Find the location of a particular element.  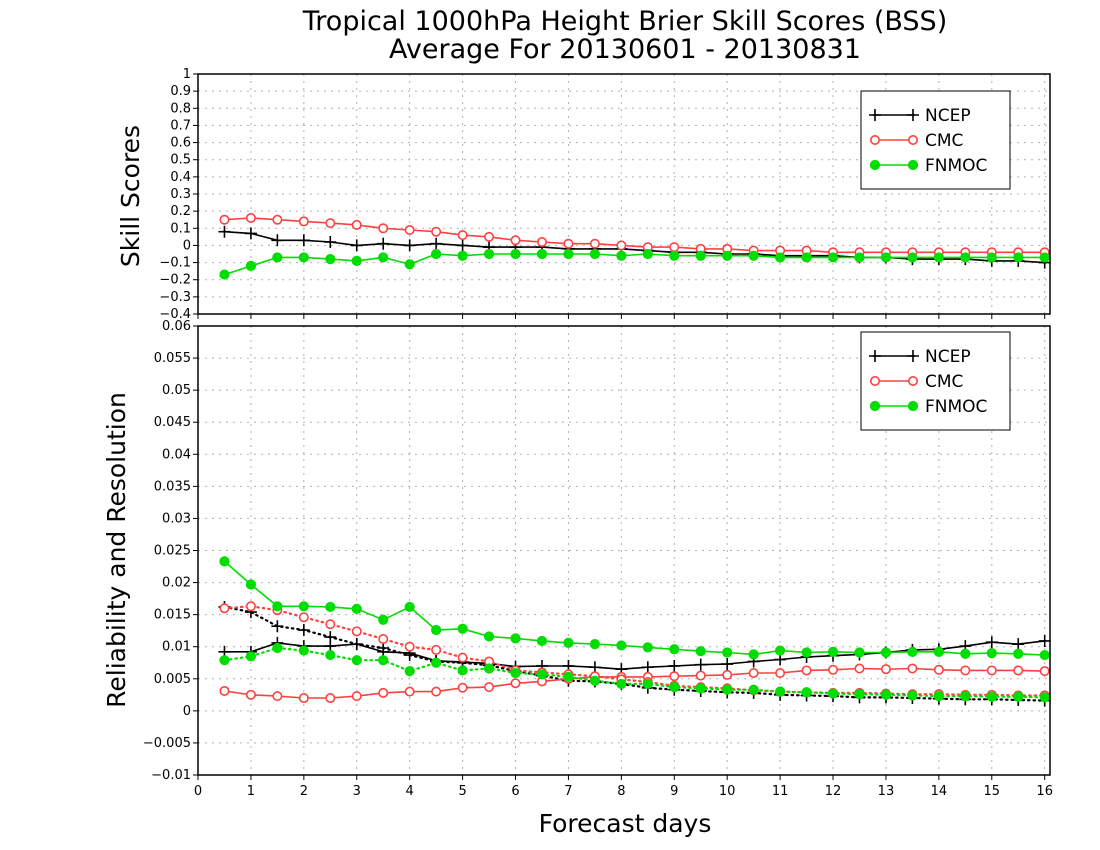

y-tick-label: 0.03 is located at coordinates (176, 518).